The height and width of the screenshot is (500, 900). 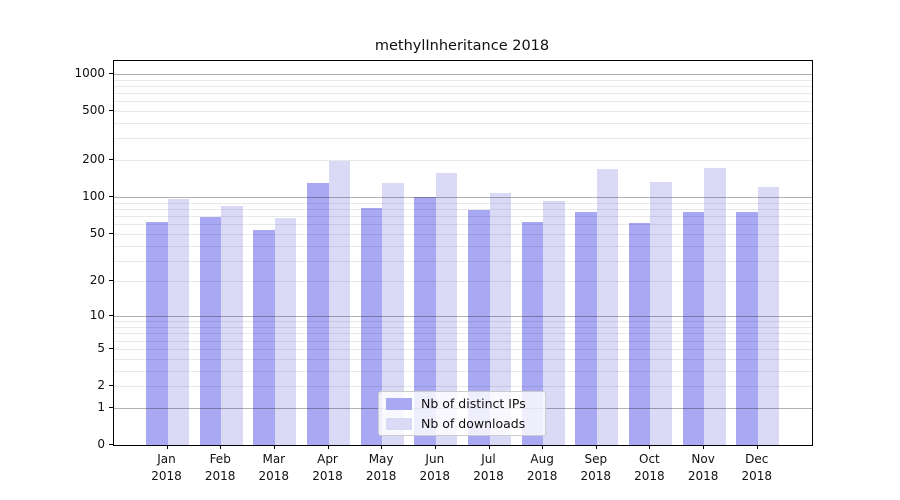 I want to click on bar-distinct-ips-jan, so click(x=157, y=333).